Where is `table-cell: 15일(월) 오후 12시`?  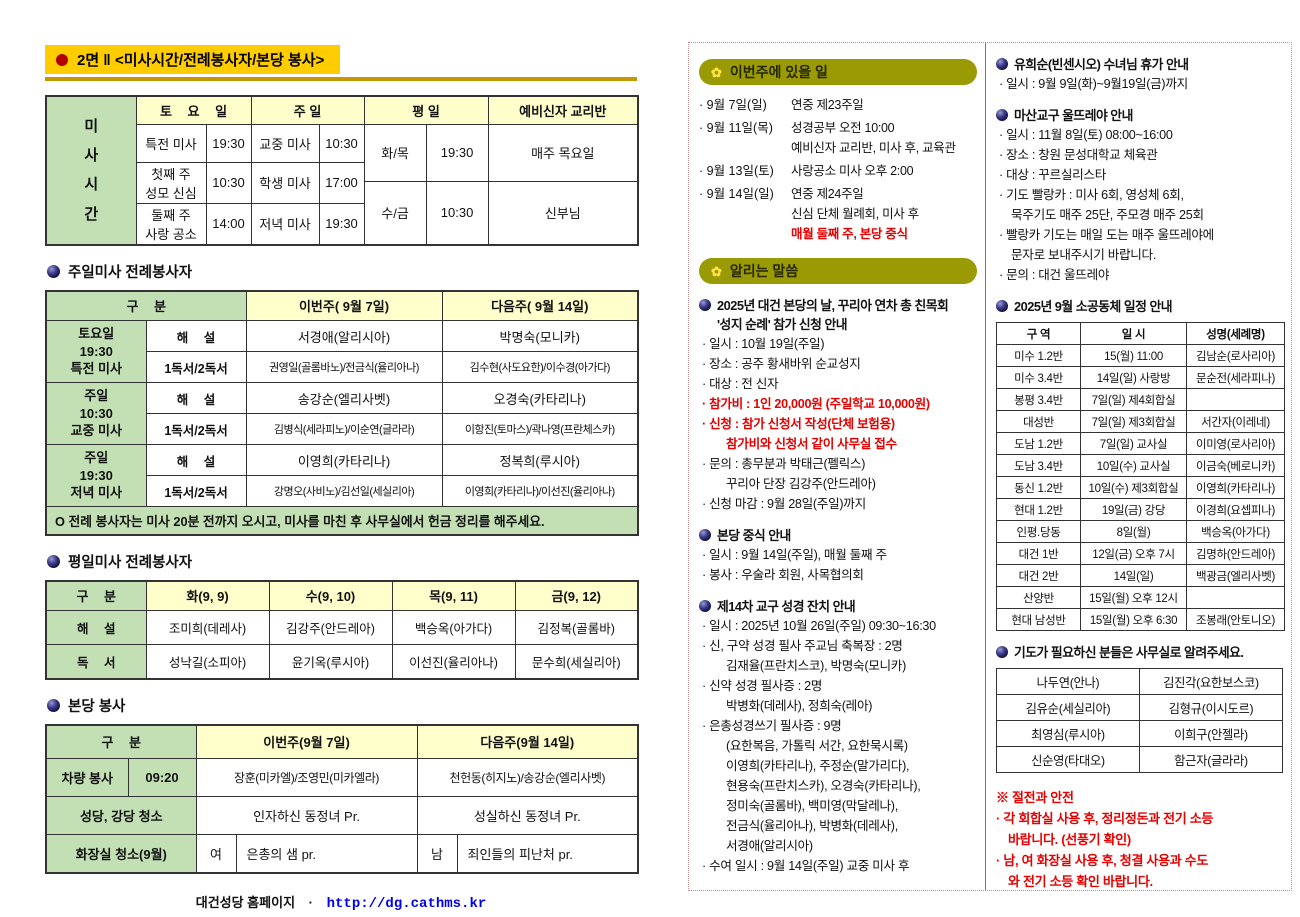
table-cell: 15일(월) 오후 12시 is located at coordinates (1133, 597).